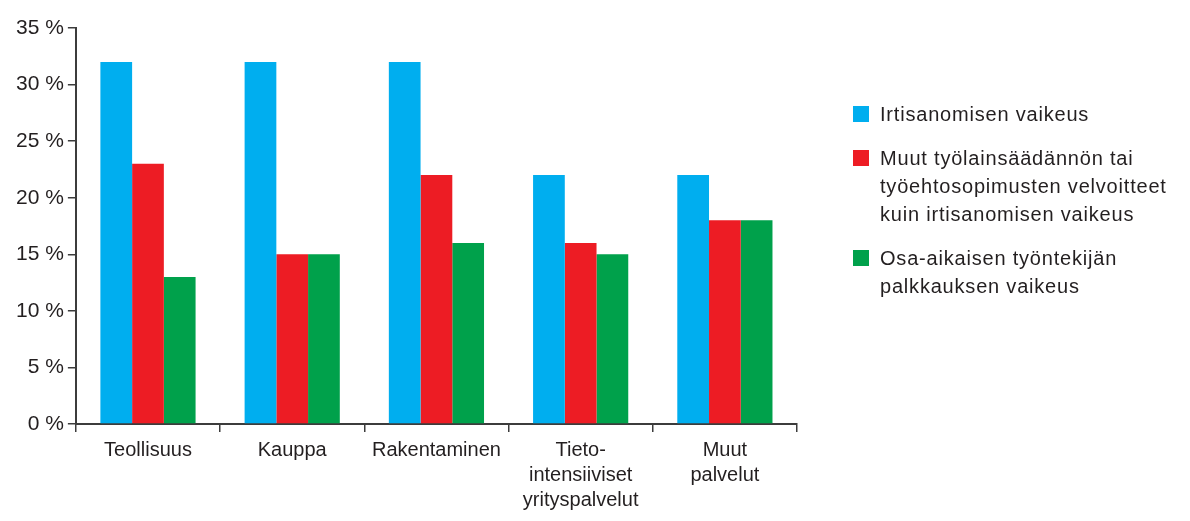 This screenshot has height=521, width=1190. I want to click on x-tick-label: Kauppa, so click(292, 449).